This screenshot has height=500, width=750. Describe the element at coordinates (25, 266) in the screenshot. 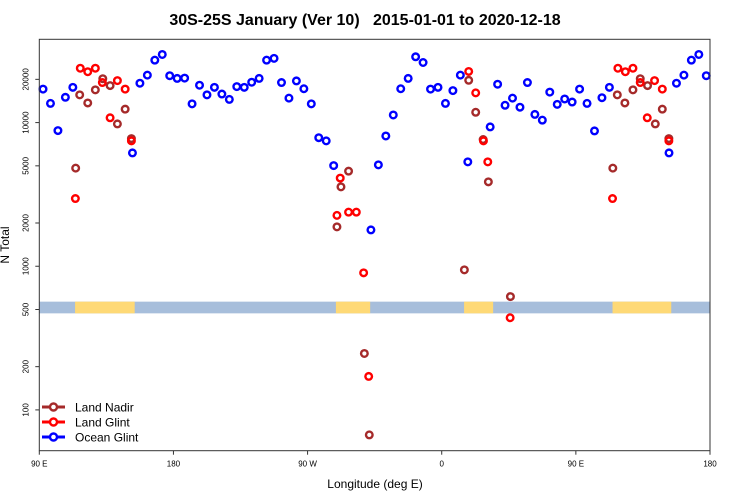

I see `y-tick-label: 1000` at that location.